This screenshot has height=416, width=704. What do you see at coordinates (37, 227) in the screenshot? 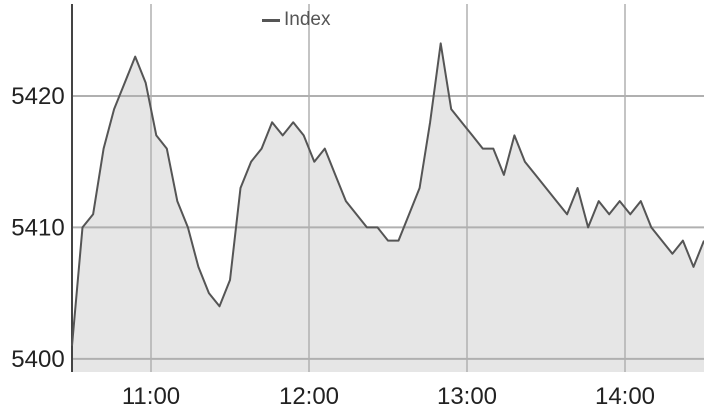
I see `y-tick-label-5410: 5410` at bounding box center [37, 227].